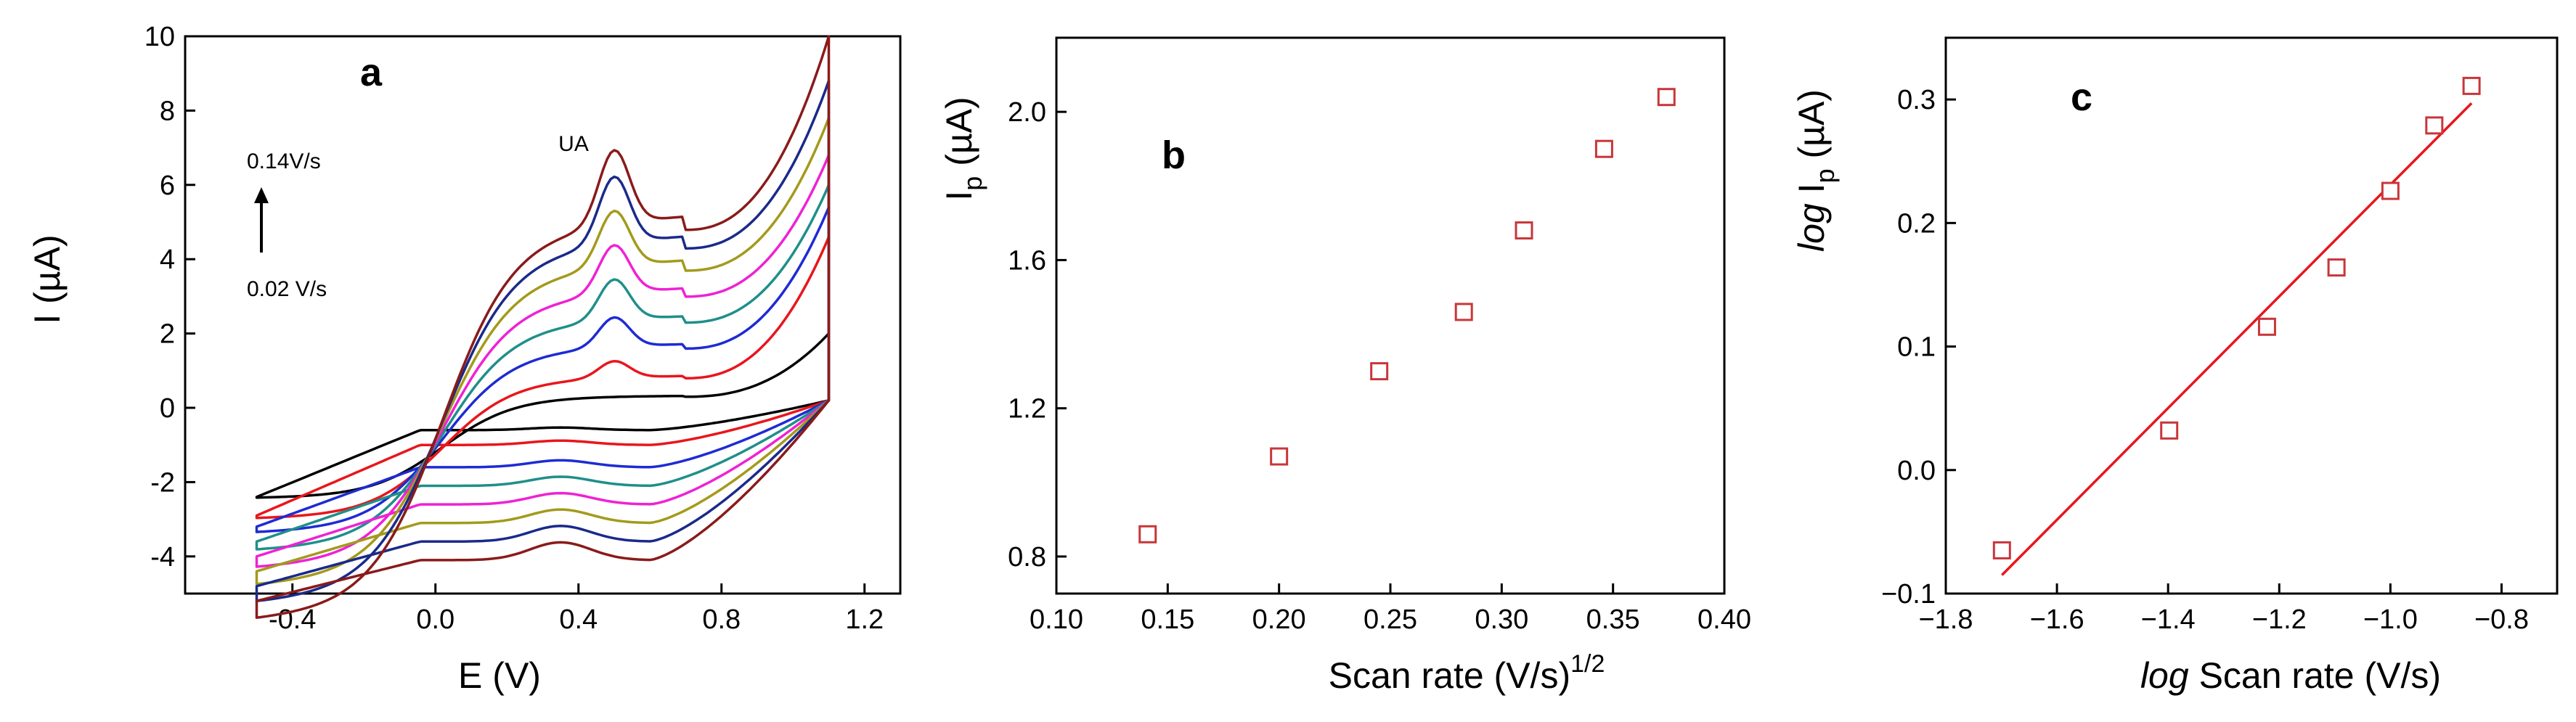 The image size is (2576, 722). I want to click on panel-c-ylabel: log Ip (µA), so click(1815, 170).